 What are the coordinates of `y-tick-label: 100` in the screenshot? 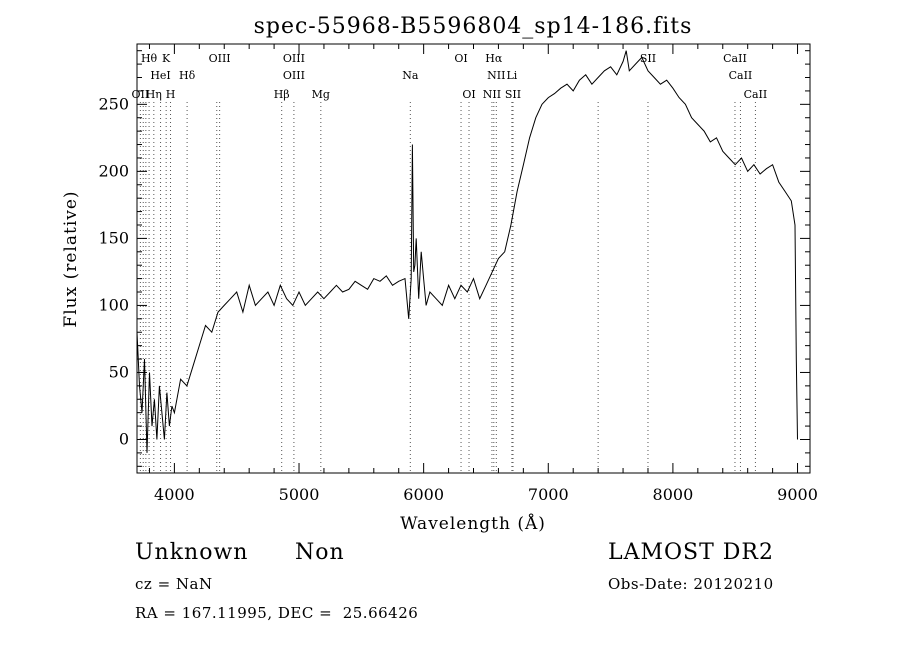 It's located at (113, 304).